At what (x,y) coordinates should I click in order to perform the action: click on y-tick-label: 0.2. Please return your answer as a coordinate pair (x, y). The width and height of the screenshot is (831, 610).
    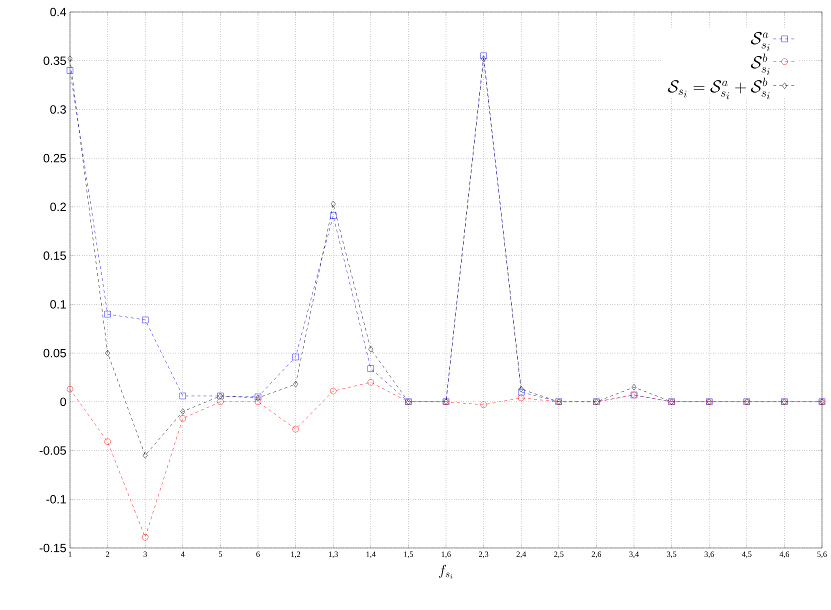
    Looking at the image, I should click on (58, 207).